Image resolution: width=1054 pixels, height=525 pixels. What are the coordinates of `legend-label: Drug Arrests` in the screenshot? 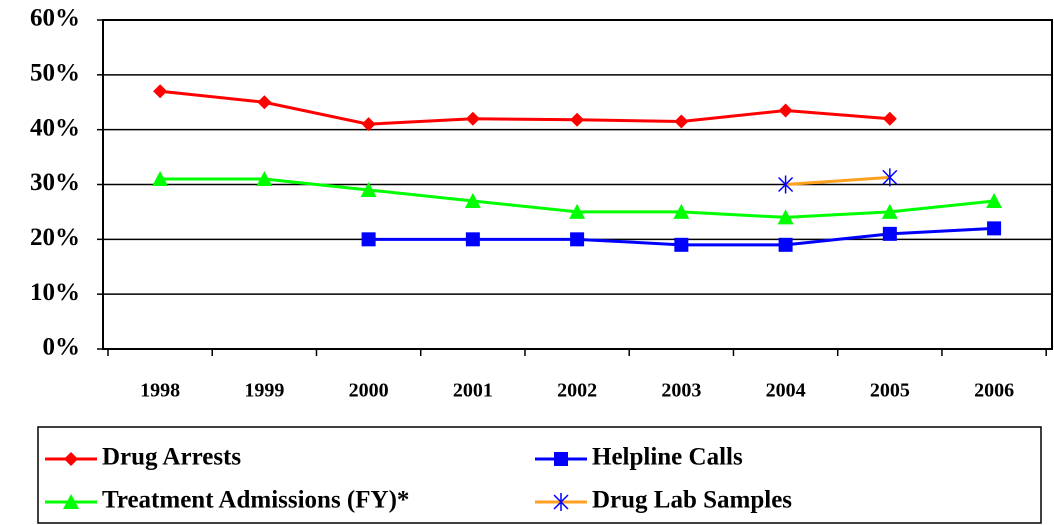 It's located at (171, 457).